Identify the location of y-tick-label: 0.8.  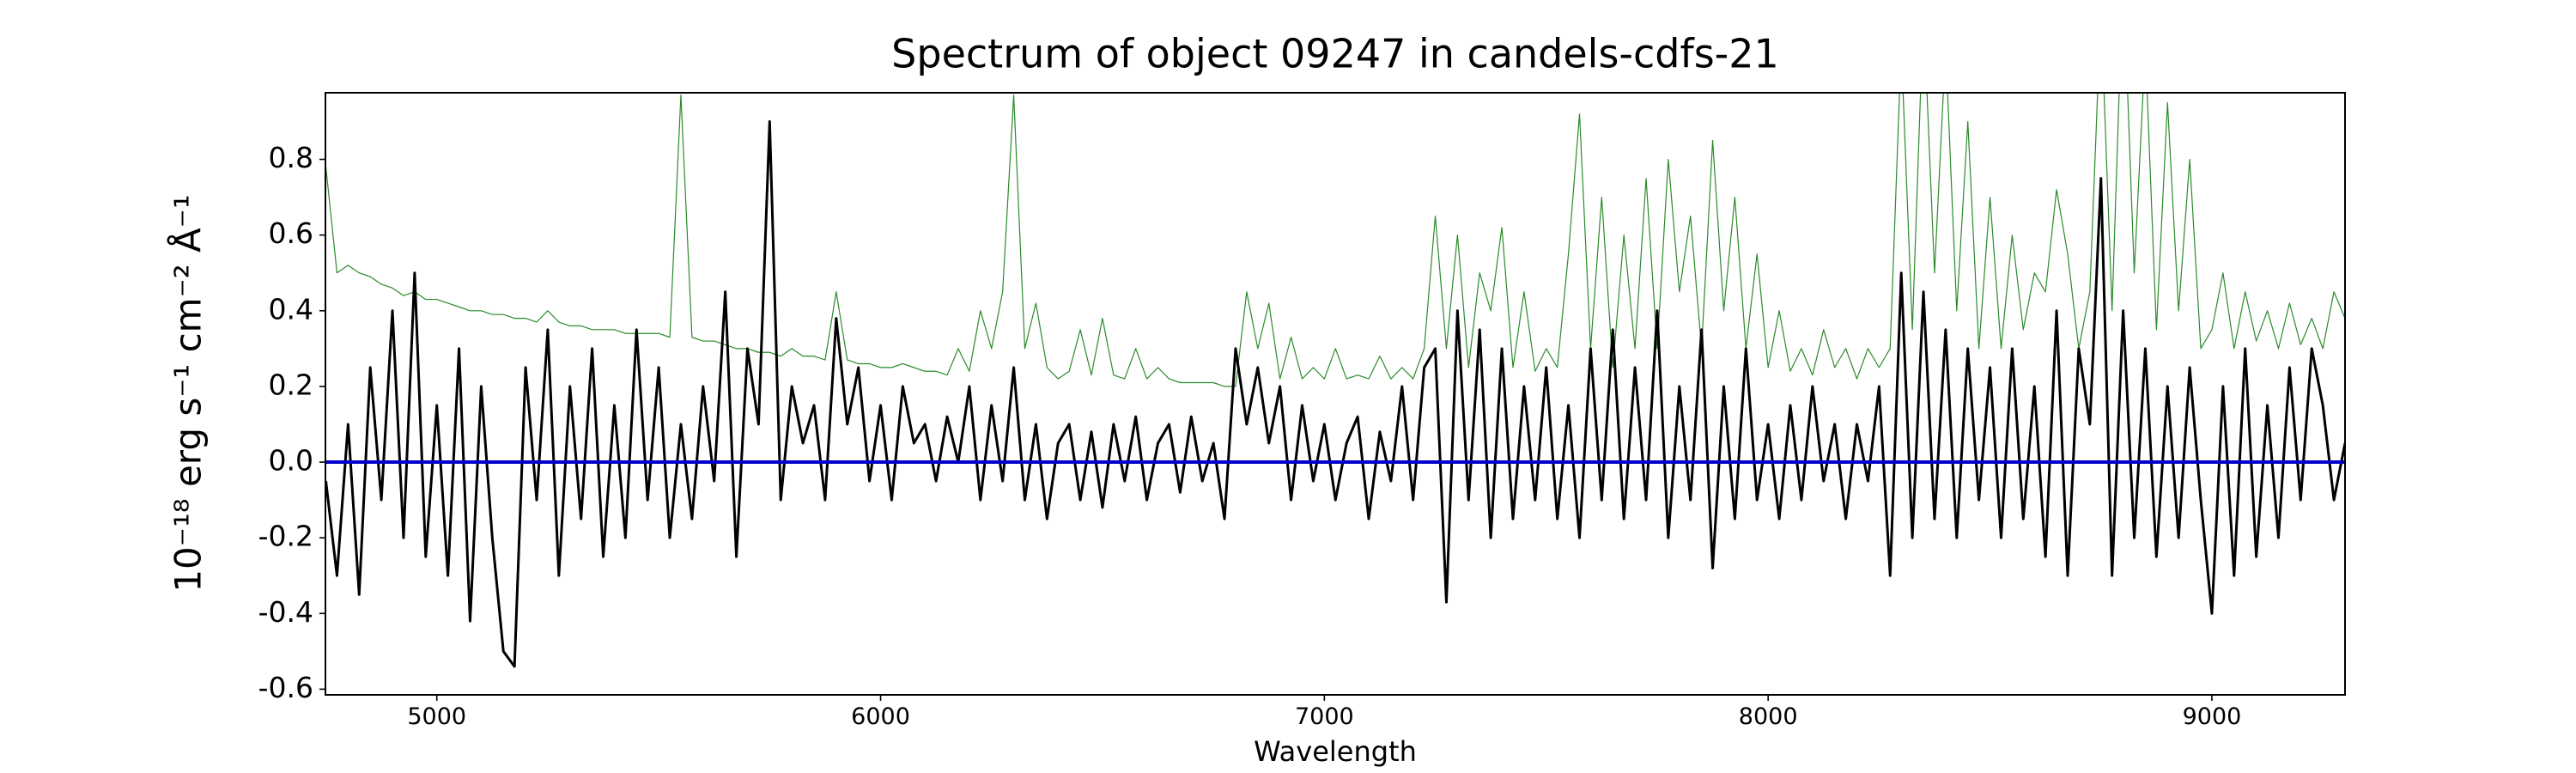
(291, 157).